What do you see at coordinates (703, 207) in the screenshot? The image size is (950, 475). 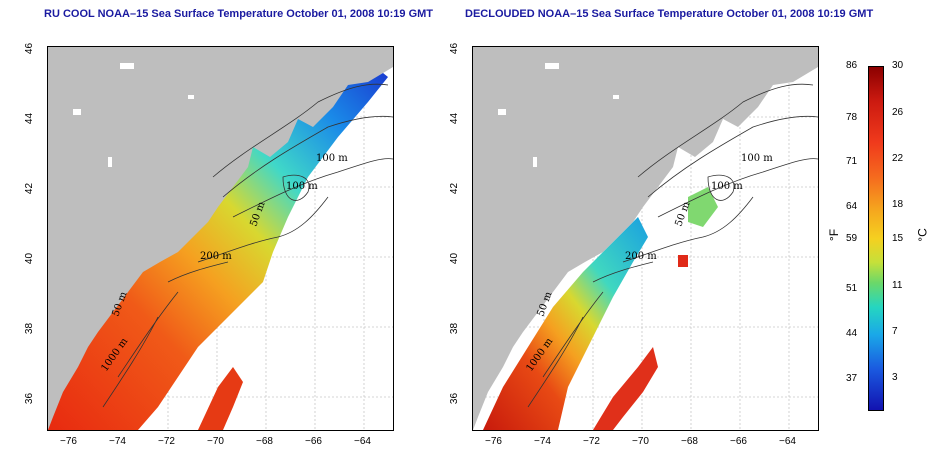 I see `gulf-of-maine-patch` at bounding box center [703, 207].